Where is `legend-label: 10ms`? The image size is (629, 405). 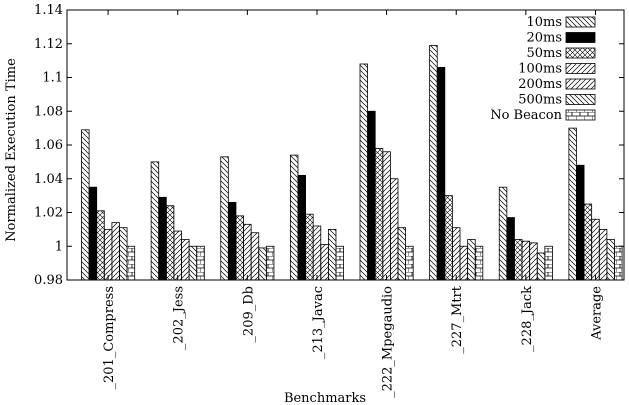 legend-label: 10ms is located at coordinates (544, 22).